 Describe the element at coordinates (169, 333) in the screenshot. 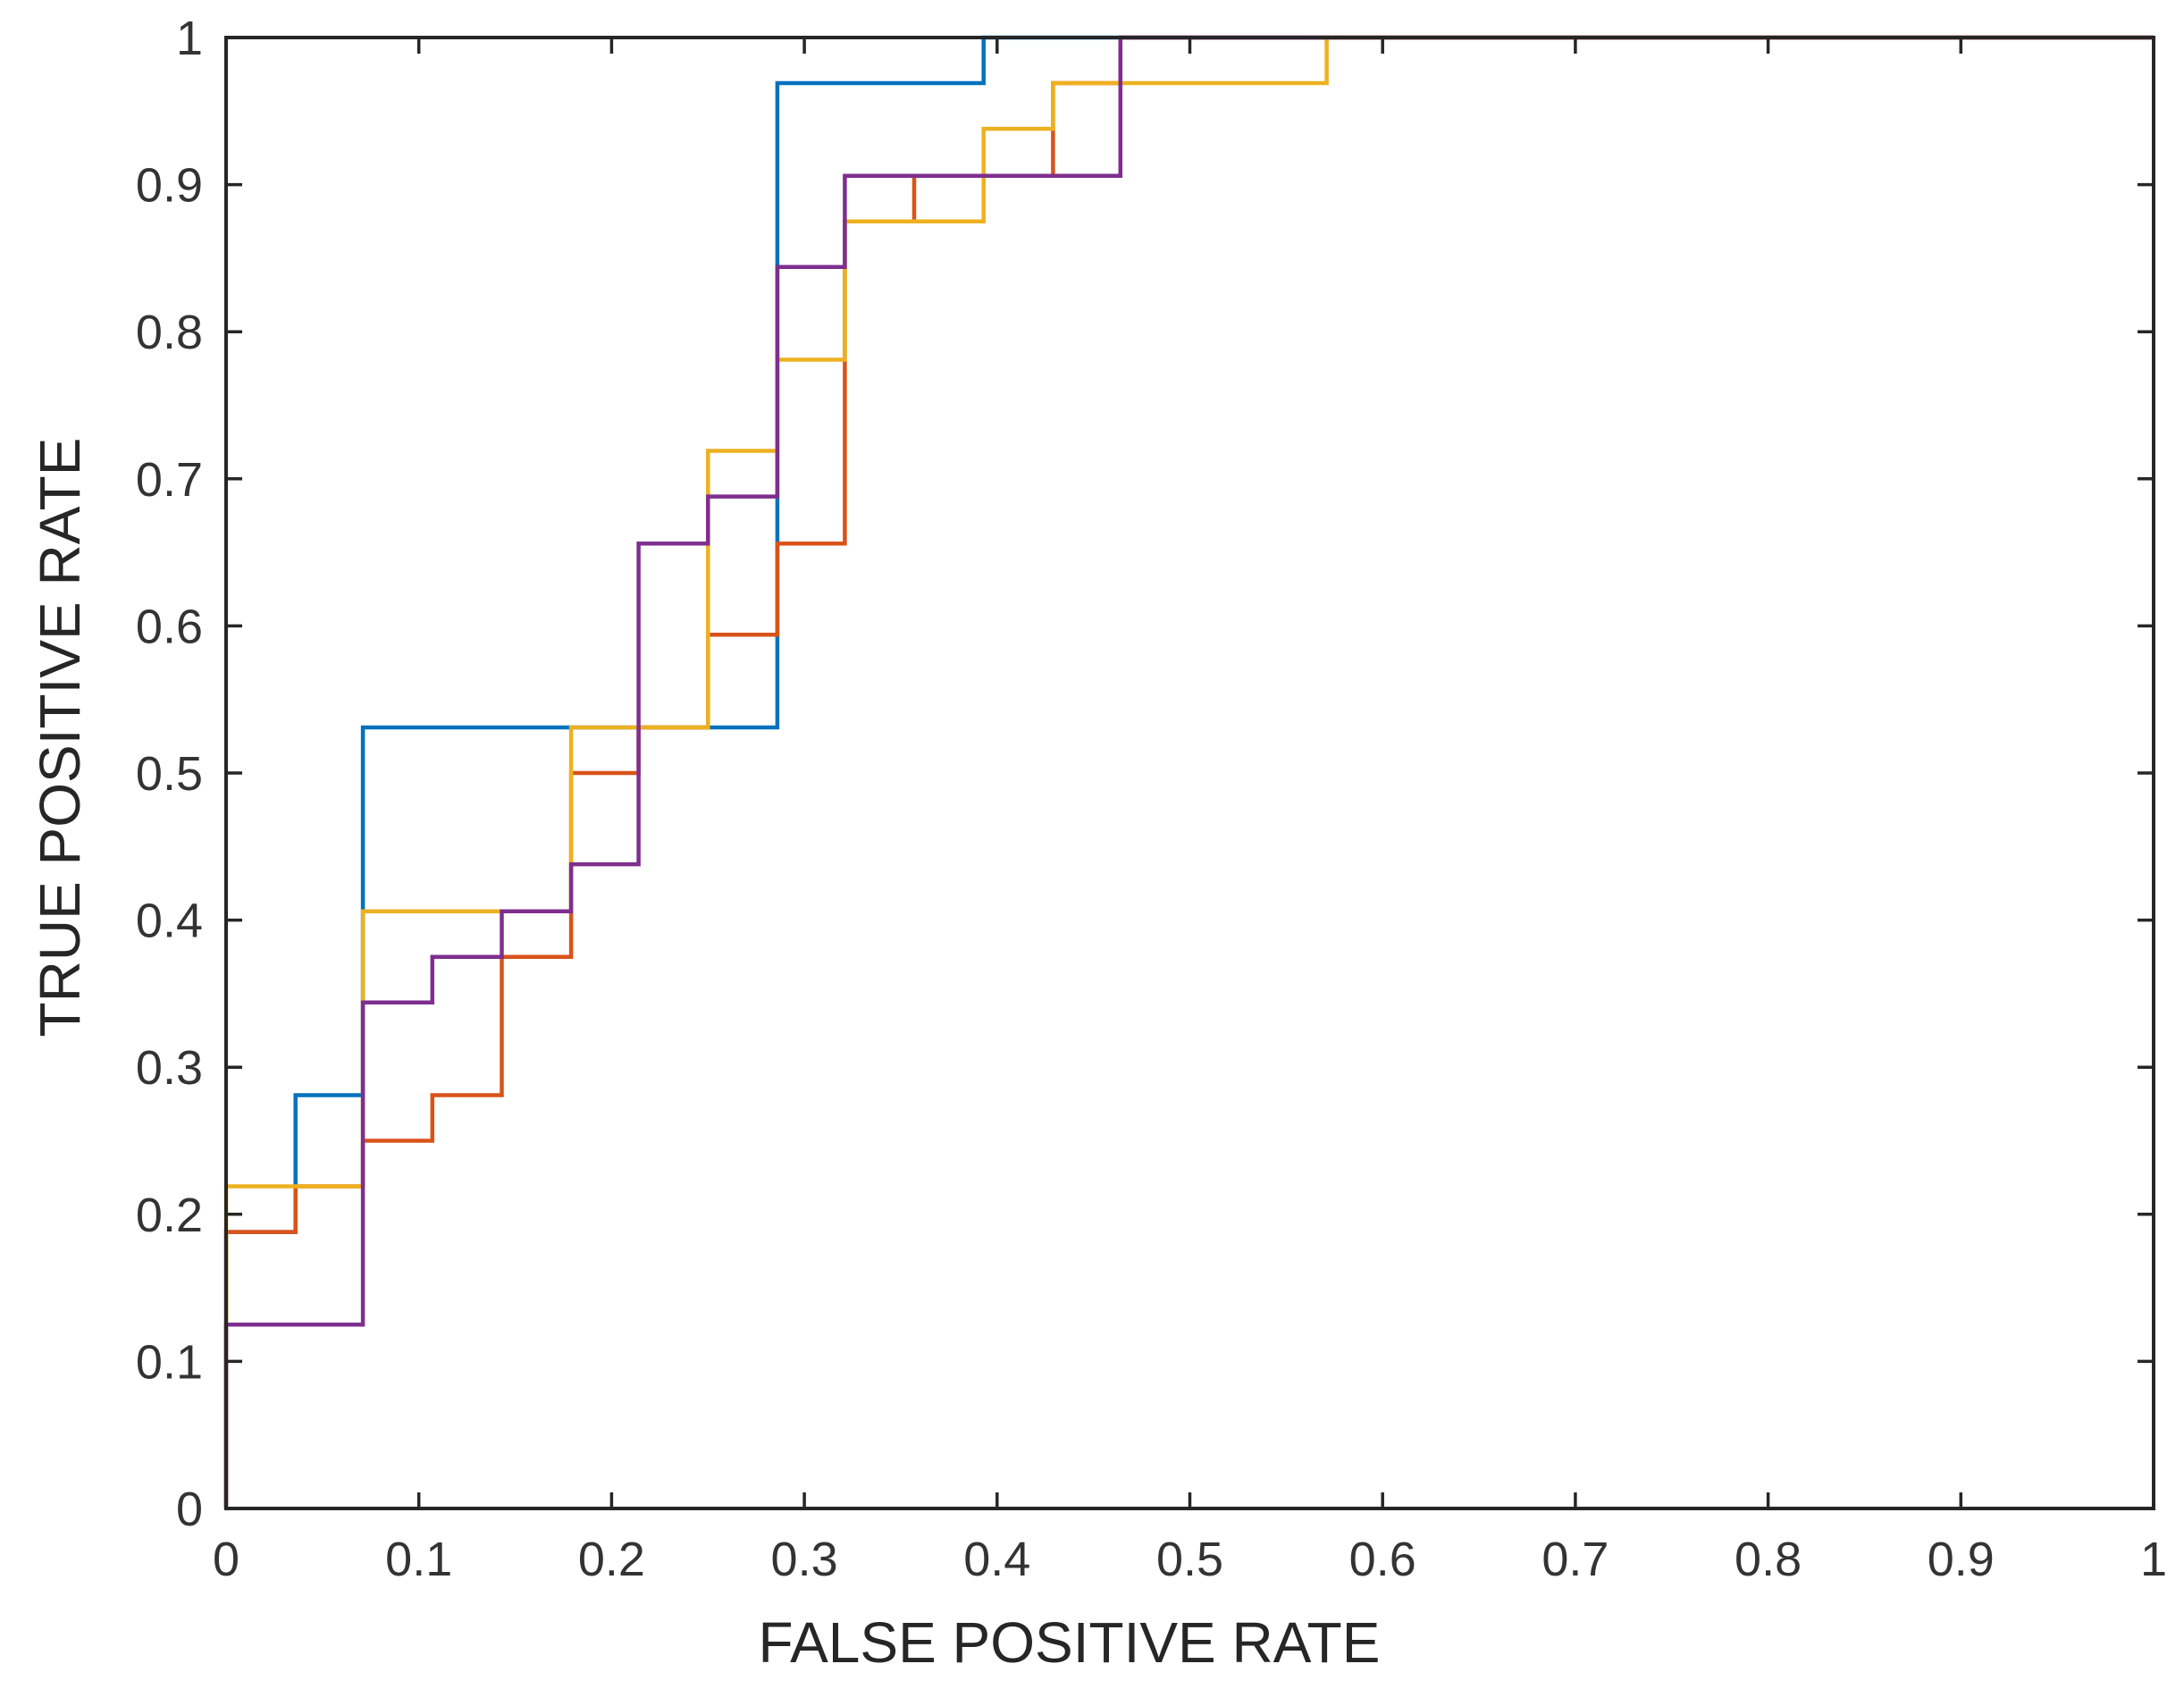

I see `y-tick-label: 0.8` at that location.